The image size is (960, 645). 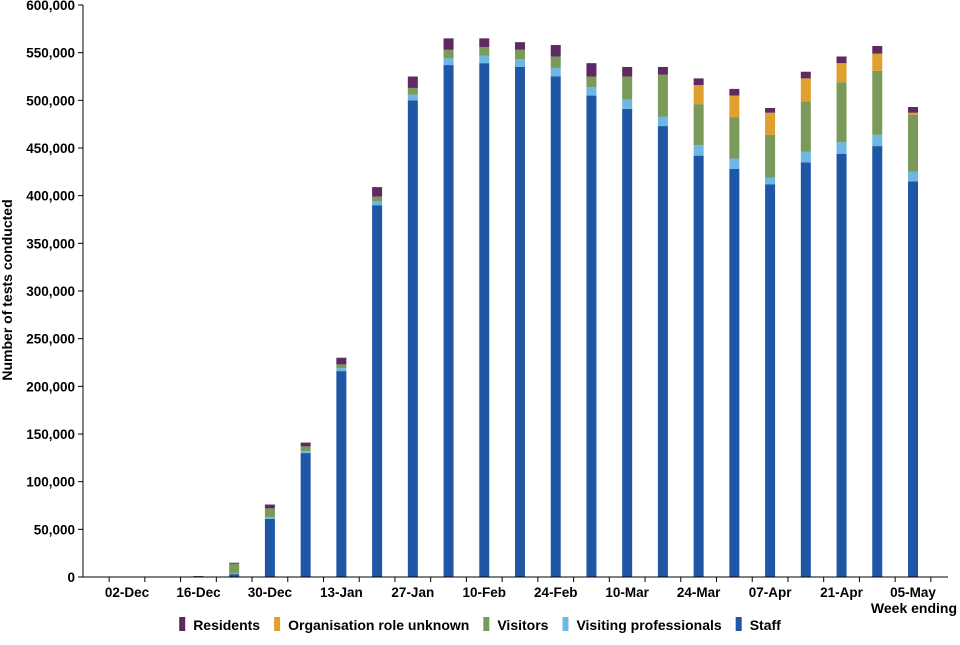 I want to click on bar-segment-visitors-28-Apr, so click(x=877, y=102).